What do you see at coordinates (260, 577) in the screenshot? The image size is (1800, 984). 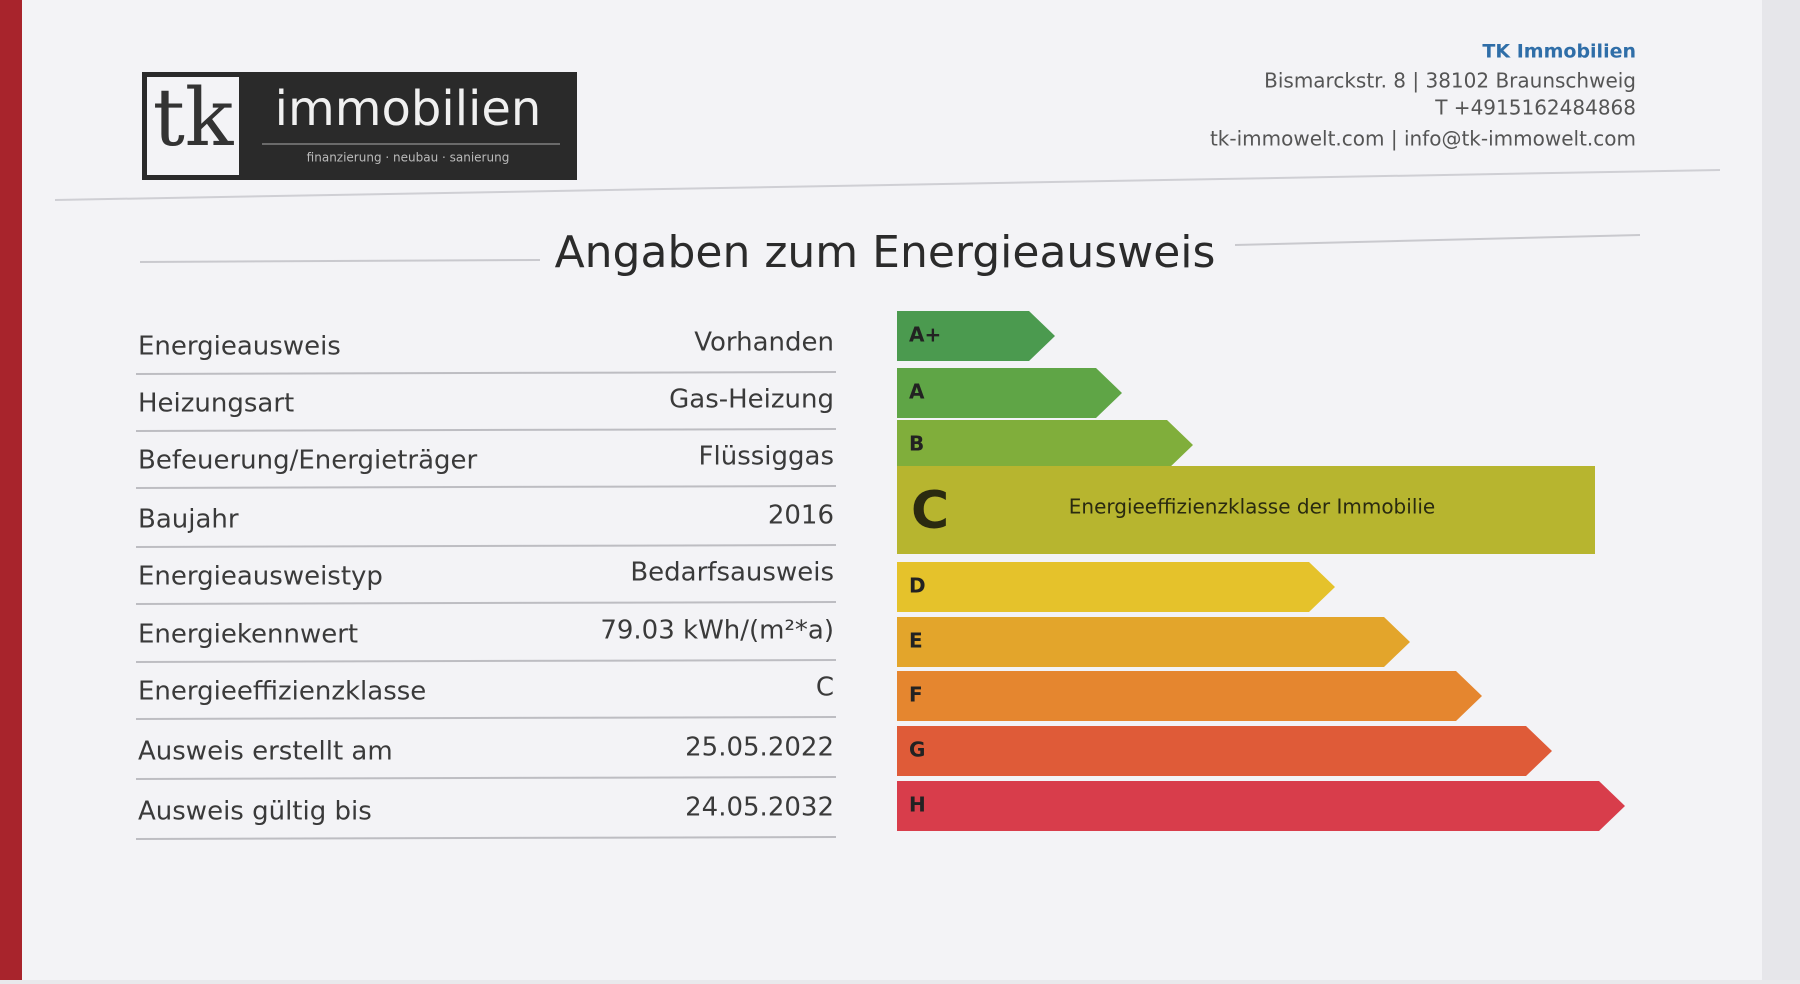 I see `row-label: Energieausweistyp` at bounding box center [260, 577].